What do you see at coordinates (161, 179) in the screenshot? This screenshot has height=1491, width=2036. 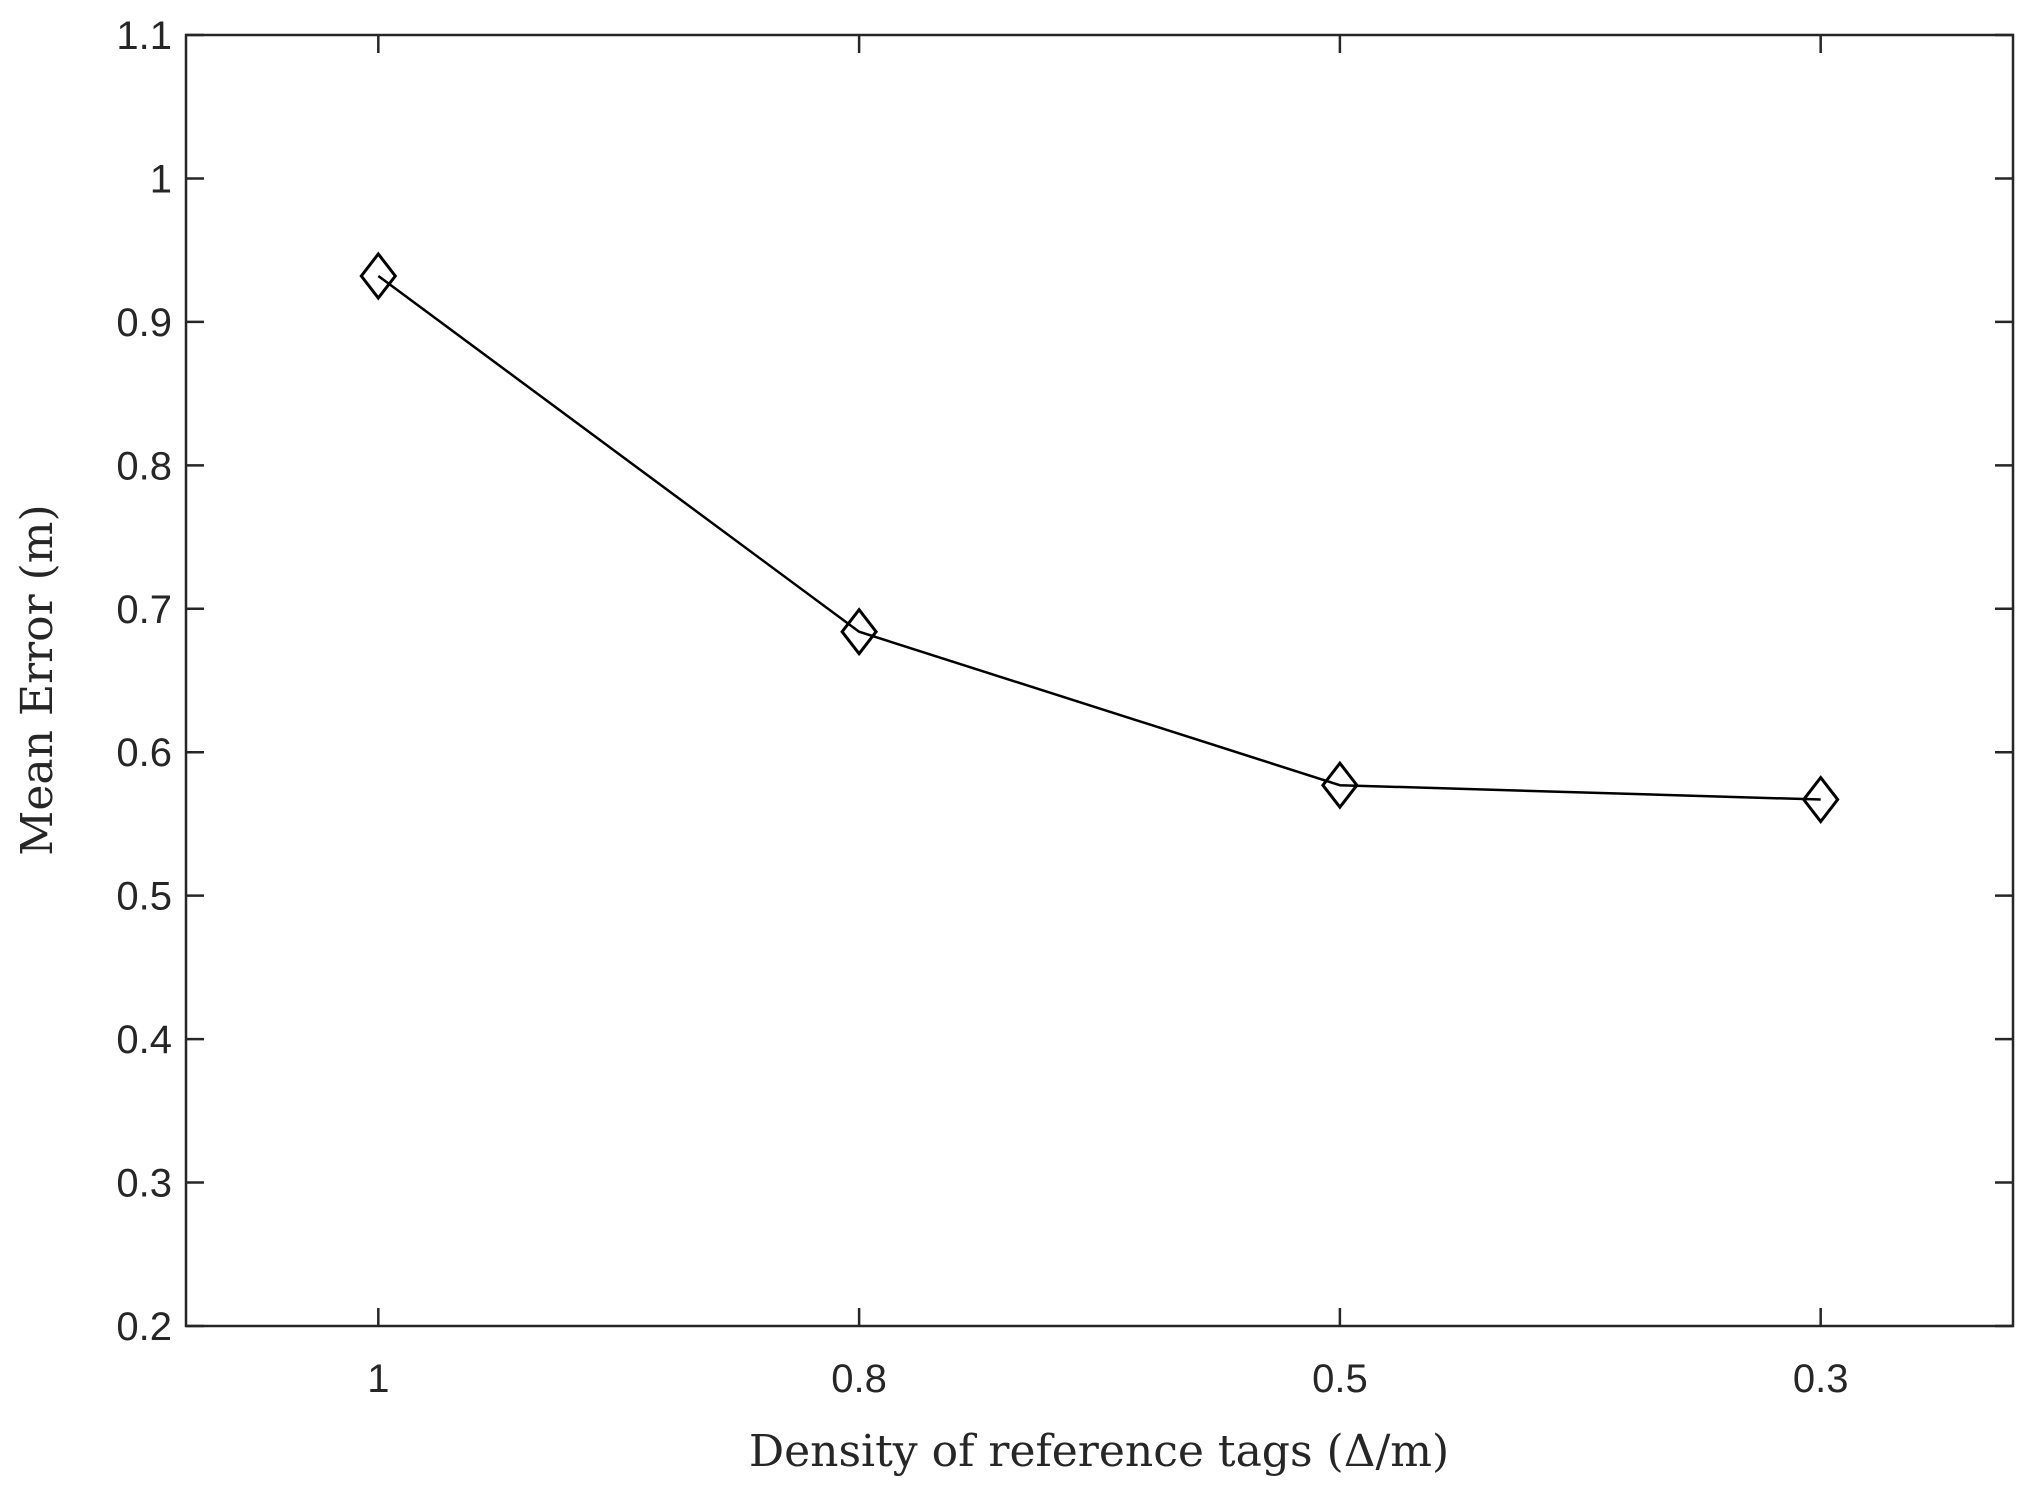 I see `y-tick-label: 1` at bounding box center [161, 179].